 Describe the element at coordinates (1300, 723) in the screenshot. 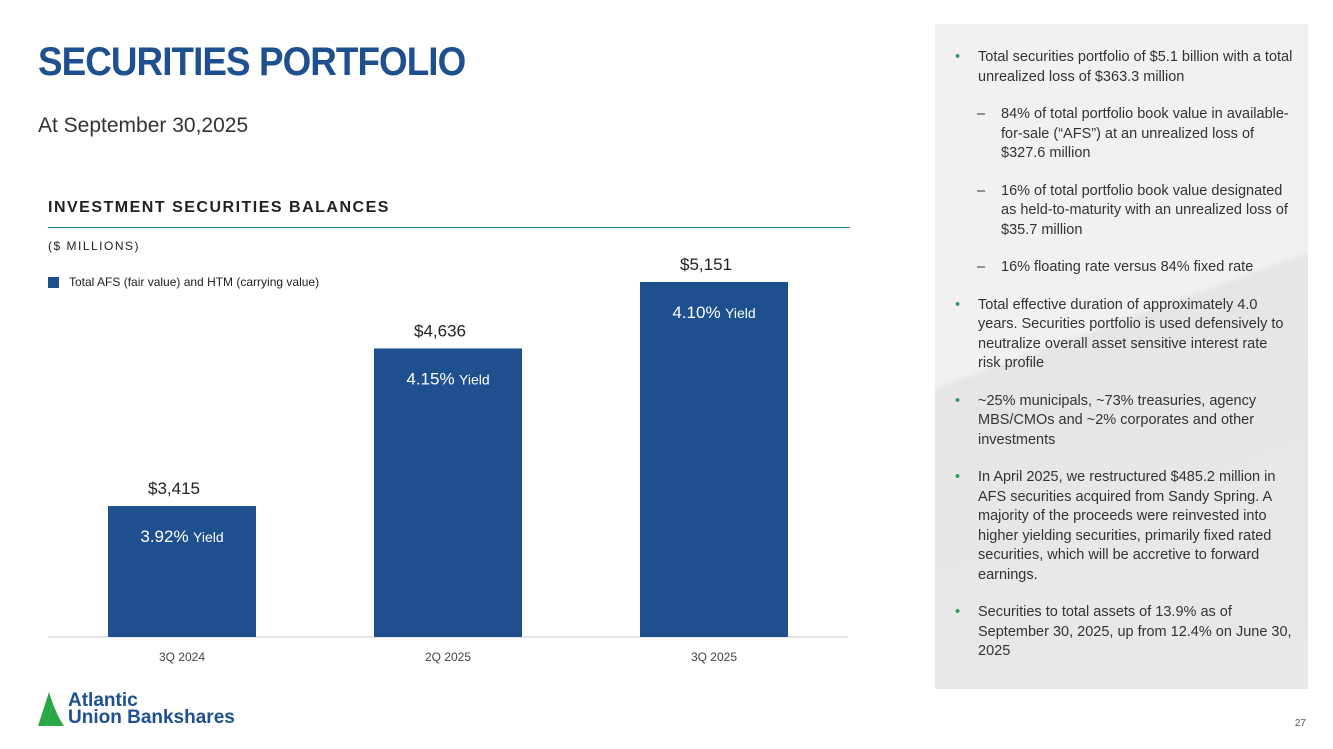

I see `page-number: 27` at that location.